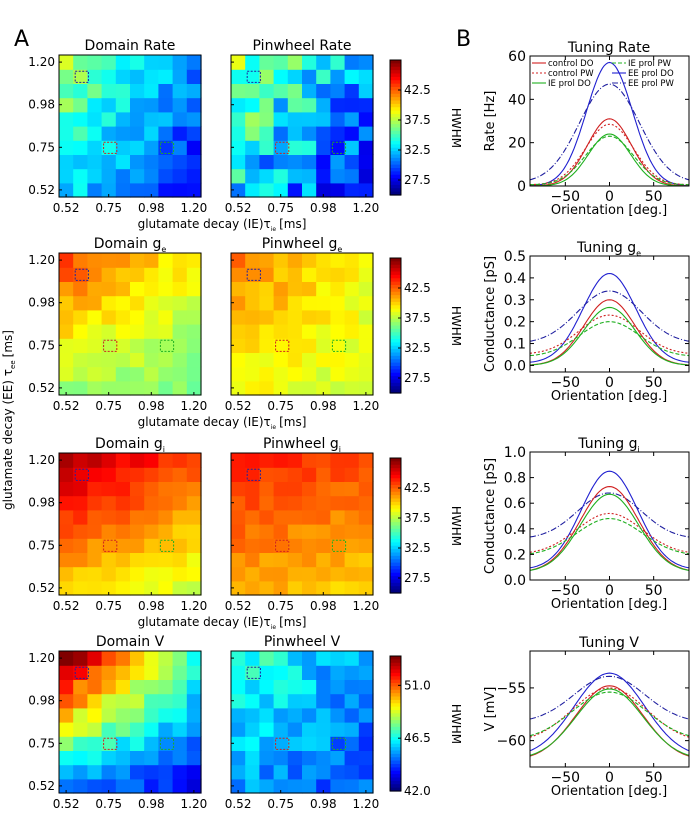 The height and width of the screenshot is (814, 692). I want to click on heatmap-title-text: Domain Rate, so click(130, 46).